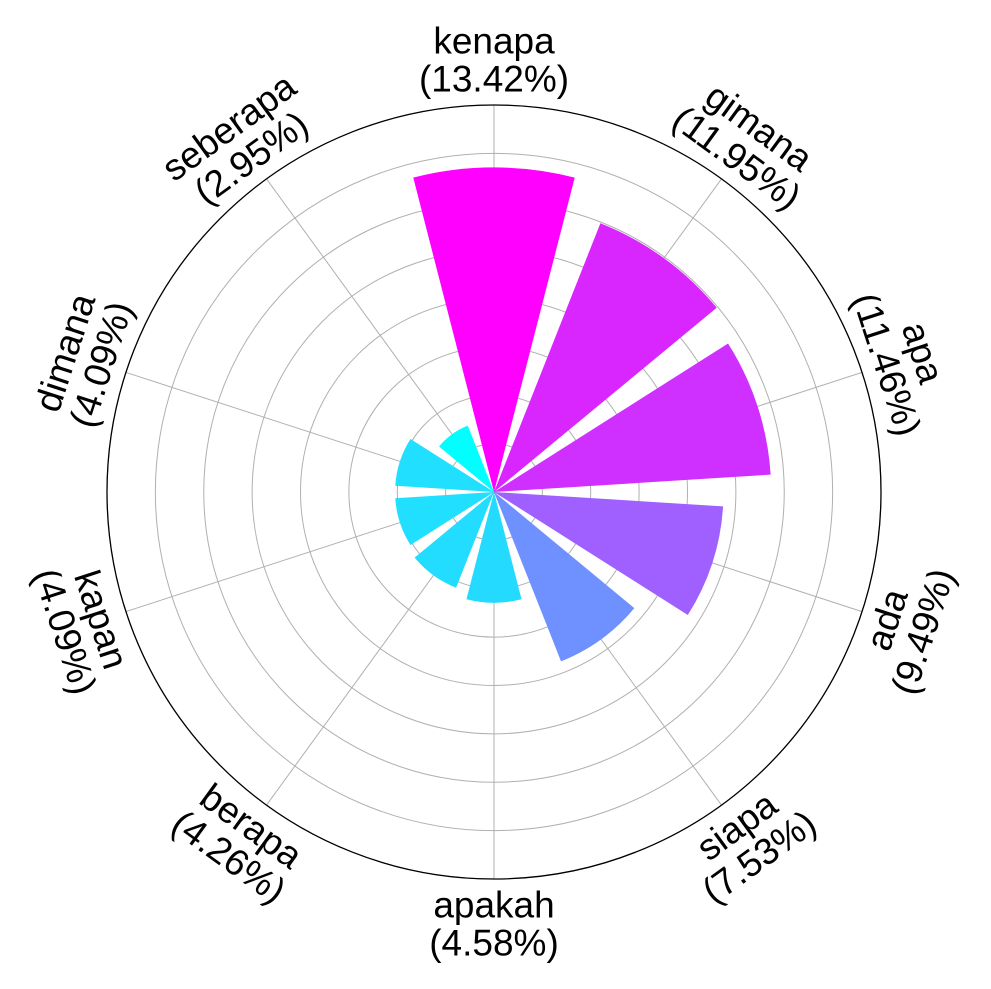  I want to click on category-name-label: apakah, so click(493, 905).